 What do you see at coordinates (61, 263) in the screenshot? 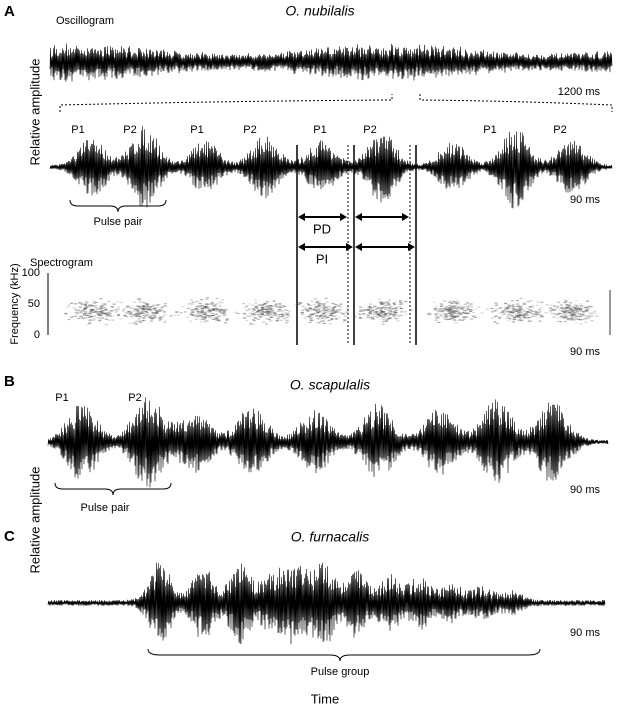
I see `spectrogram-label: Spectrogram` at bounding box center [61, 263].